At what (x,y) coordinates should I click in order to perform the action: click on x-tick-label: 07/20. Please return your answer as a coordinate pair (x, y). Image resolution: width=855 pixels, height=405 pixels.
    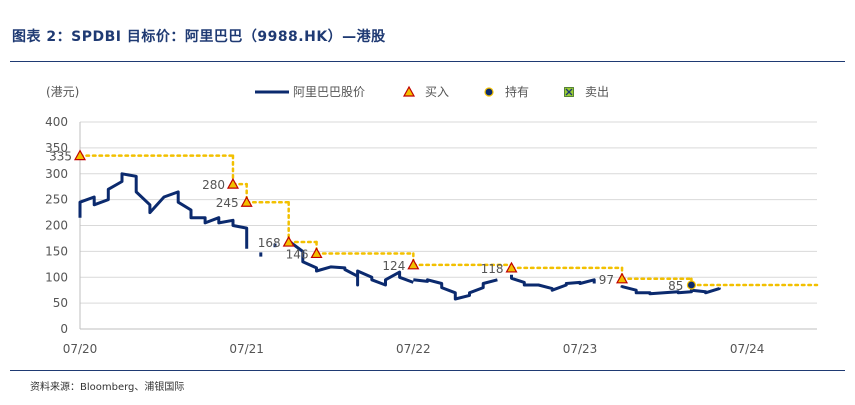
    Looking at the image, I should click on (80, 349).